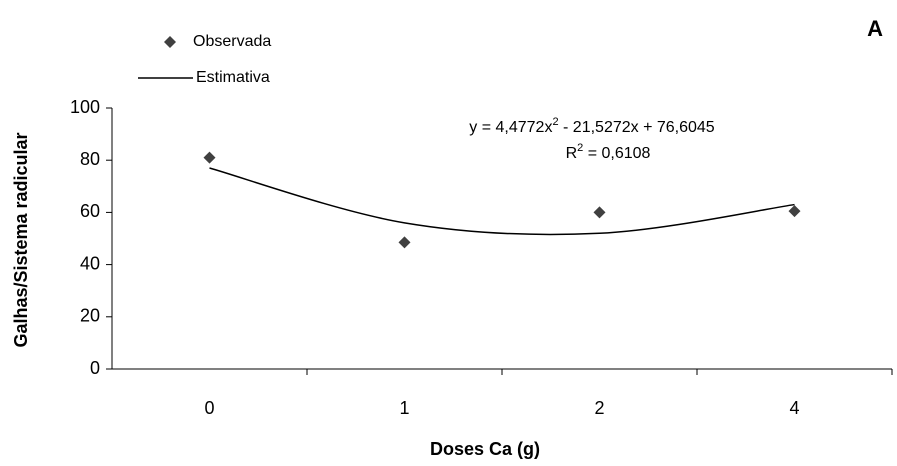  What do you see at coordinates (875, 28) in the screenshot?
I see `panel-label: A` at bounding box center [875, 28].